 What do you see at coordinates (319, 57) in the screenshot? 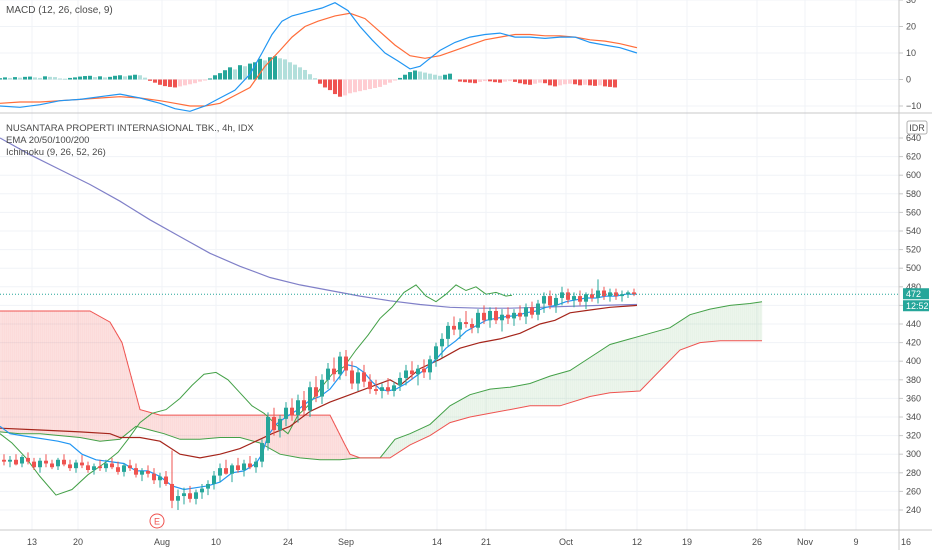
I see `macd-pane` at bounding box center [319, 57].